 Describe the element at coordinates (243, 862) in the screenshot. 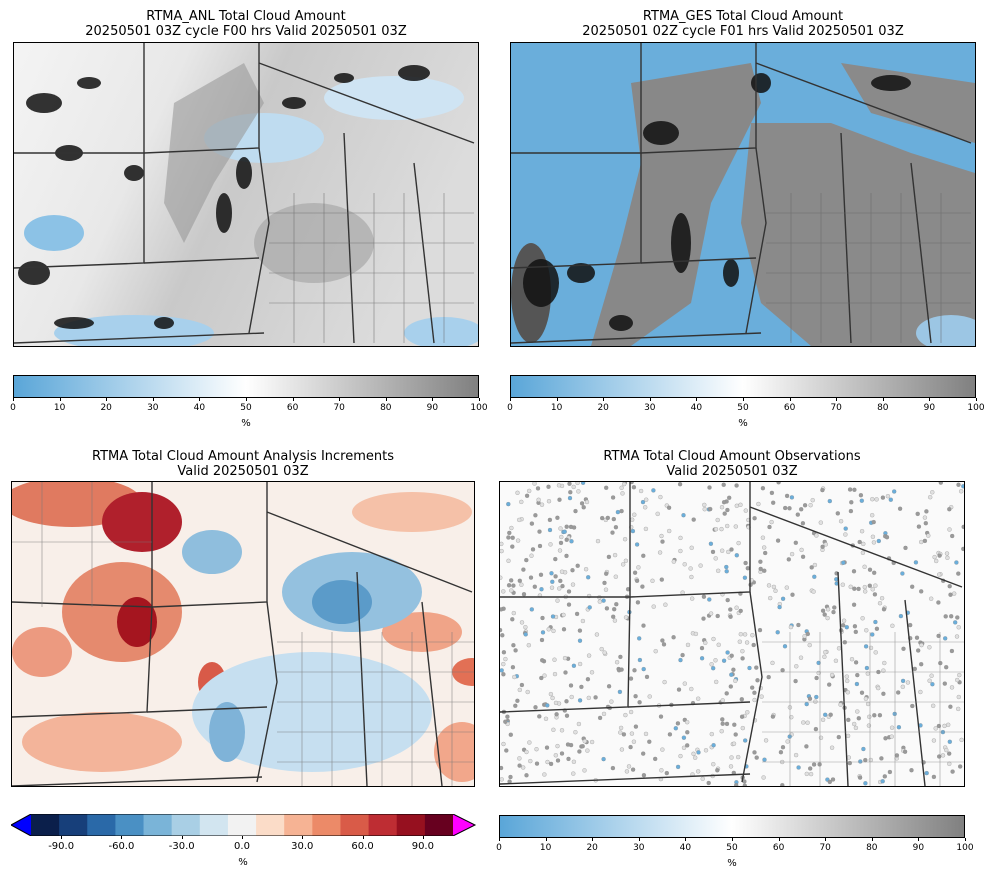

I see `inc-colorbar-unit: %` at that location.